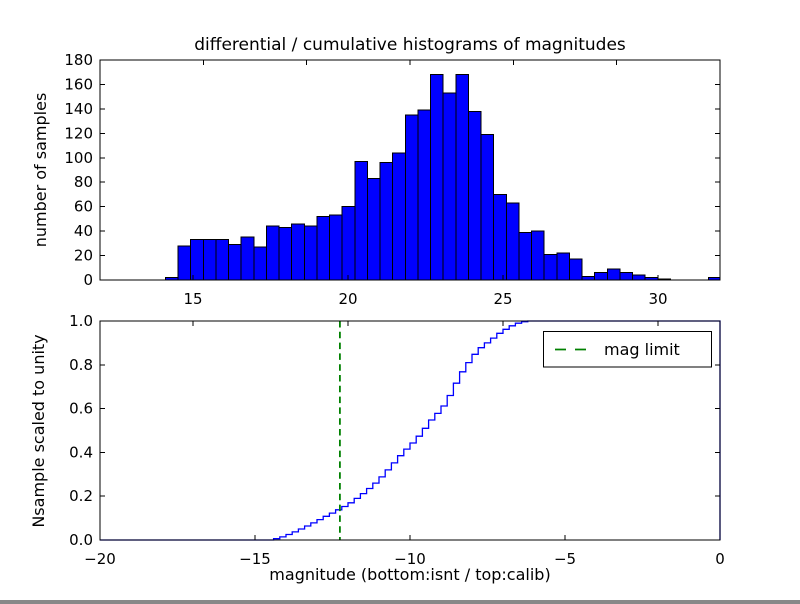  Describe the element at coordinates (565, 559) in the screenshot. I see `x-tick-label: −5` at that location.